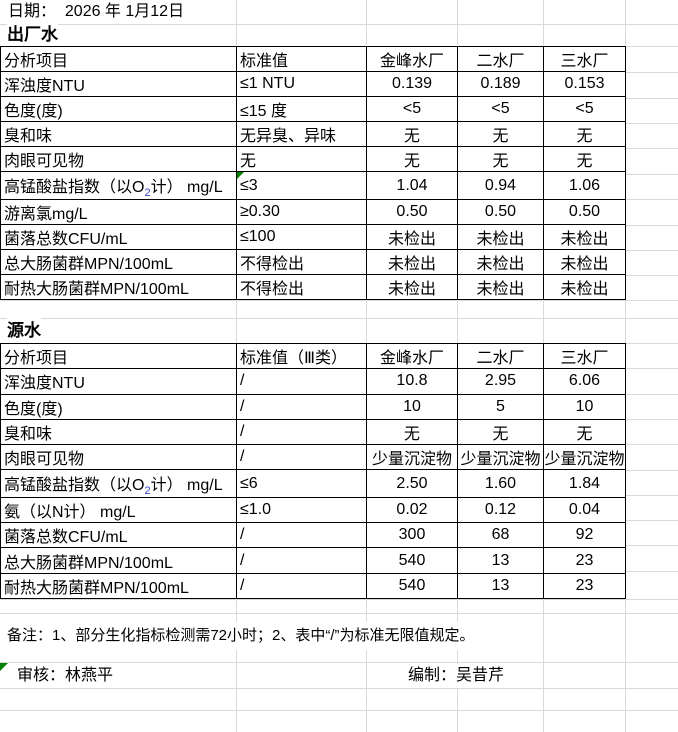  What do you see at coordinates (584, 586) in the screenshot?
I see `value-cell: 23` at bounding box center [584, 586].